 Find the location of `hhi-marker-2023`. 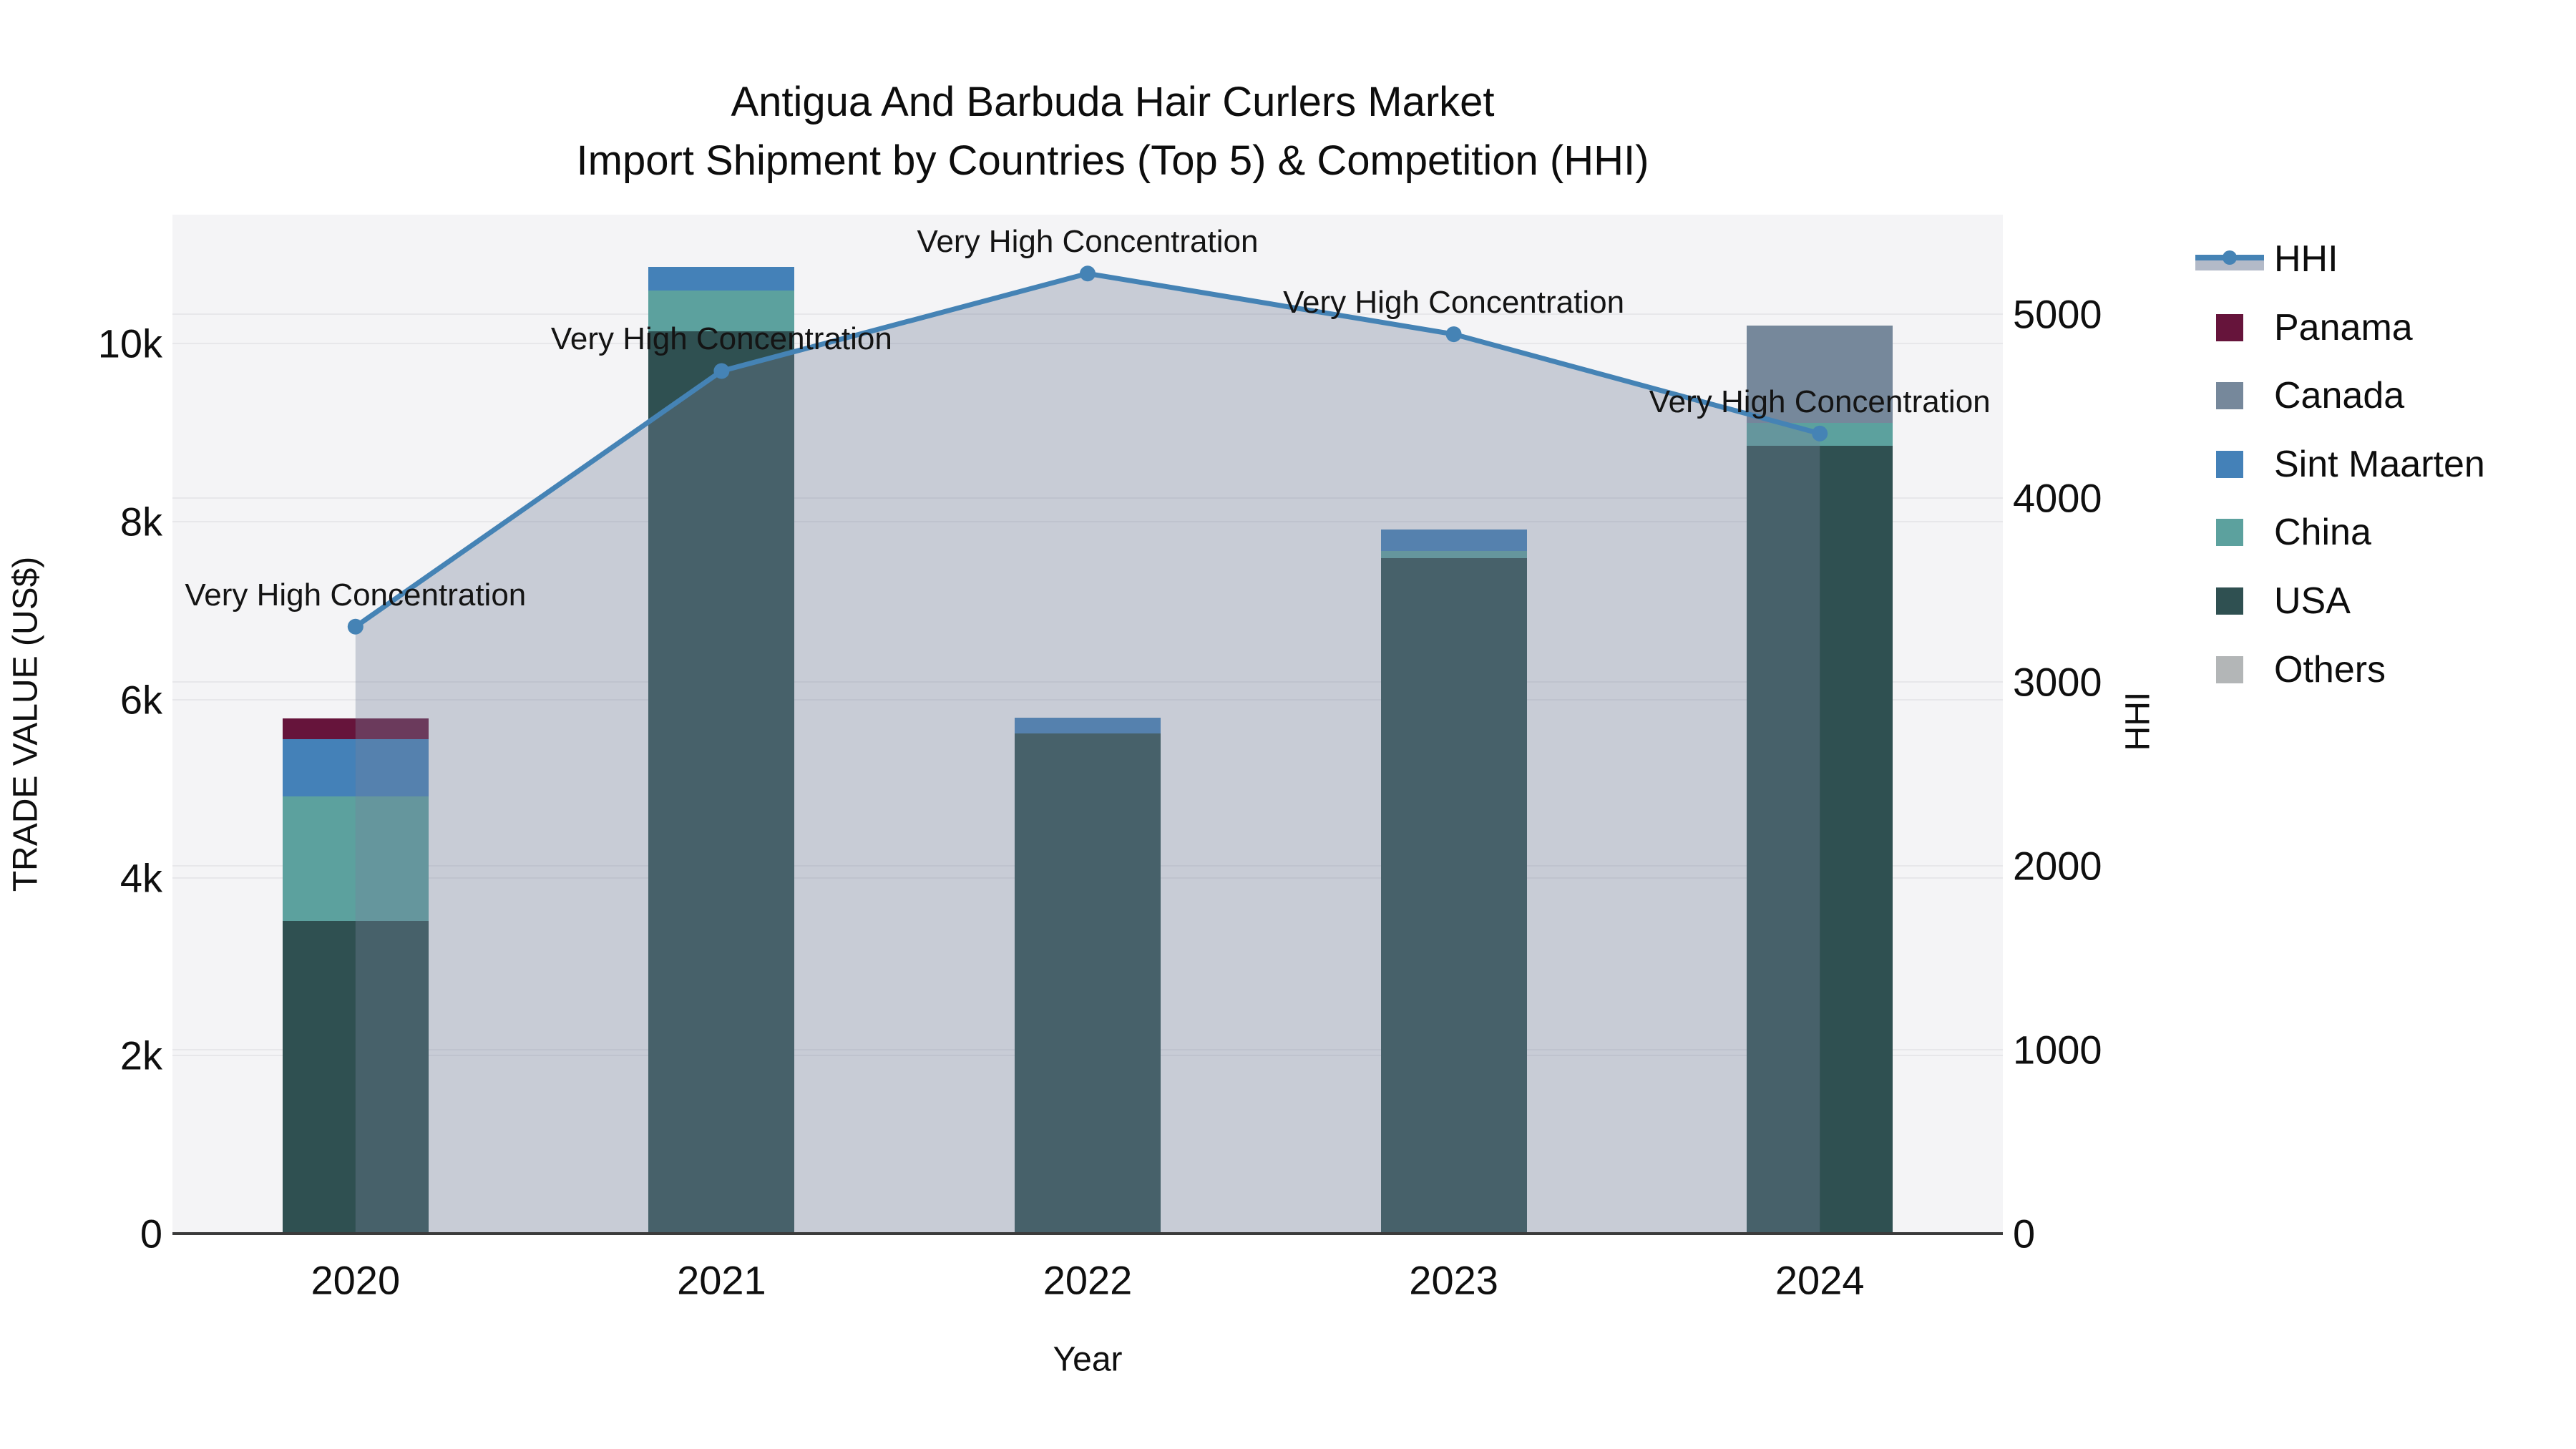

hhi-marker-2023 is located at coordinates (1453, 334).